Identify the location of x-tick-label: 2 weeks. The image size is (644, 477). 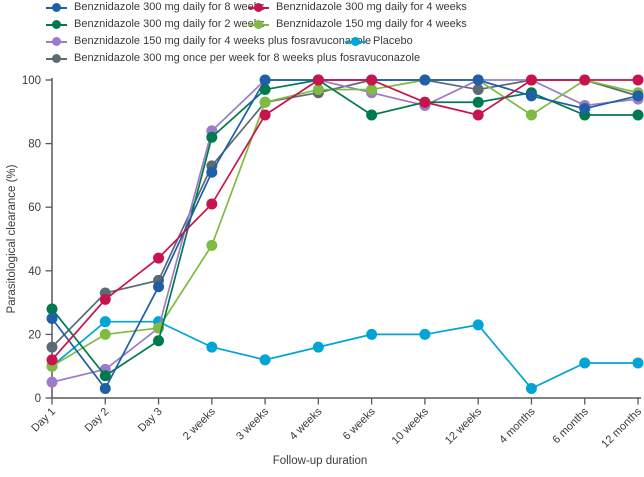
(199, 423).